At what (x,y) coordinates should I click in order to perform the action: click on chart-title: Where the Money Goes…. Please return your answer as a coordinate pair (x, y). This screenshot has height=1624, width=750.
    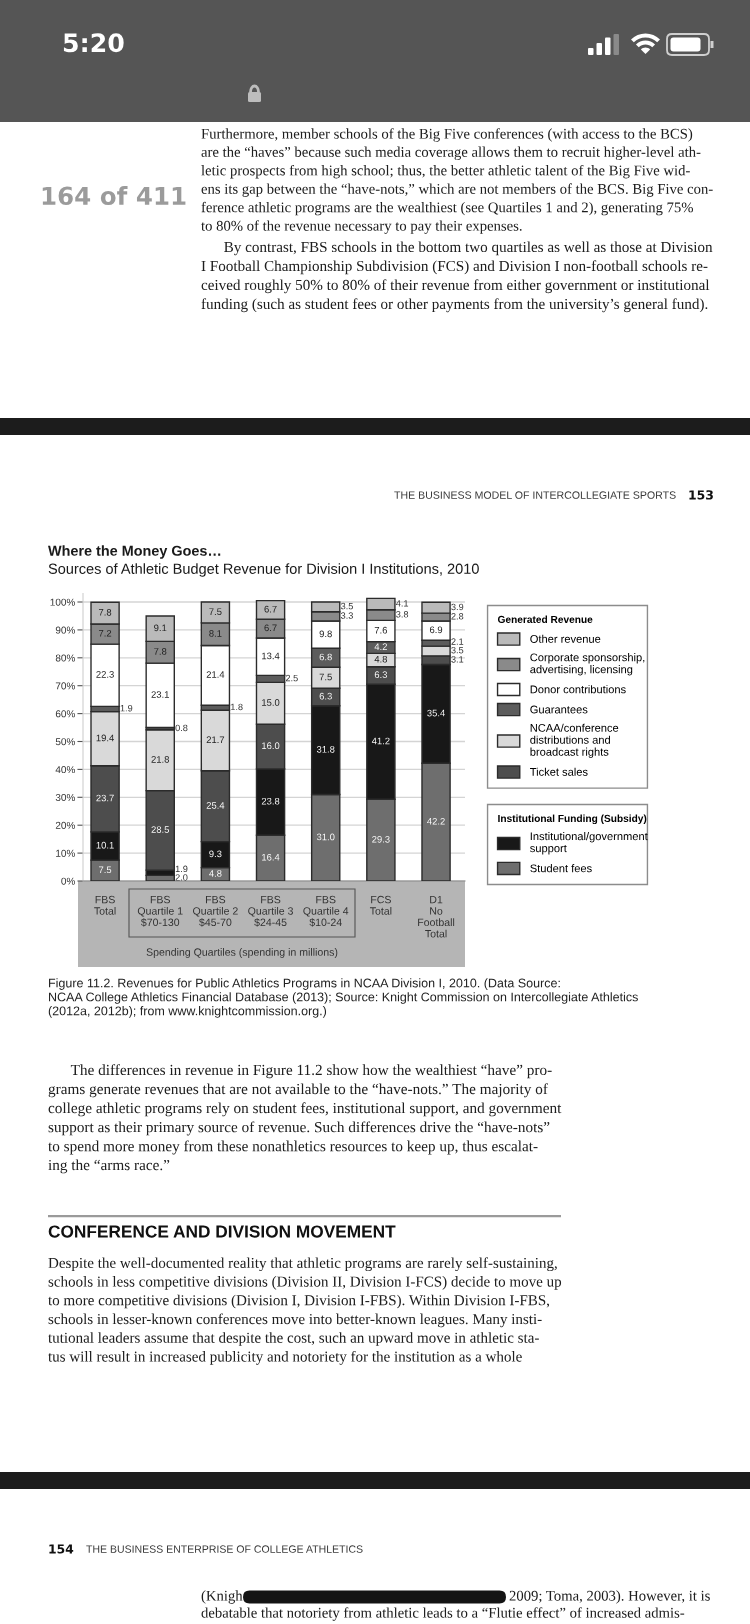
    Looking at the image, I should click on (134, 552).